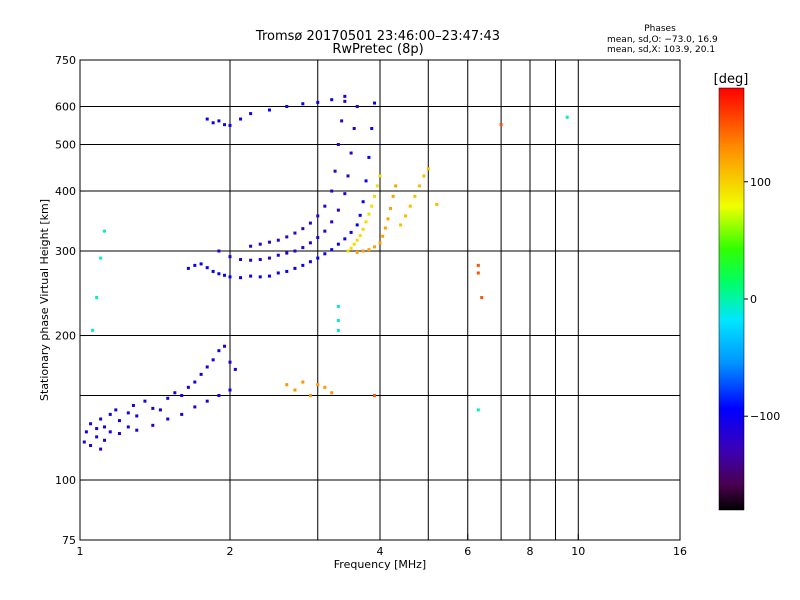 Image resolution: width=800 pixels, height=600 pixels. What do you see at coordinates (731, 79) in the screenshot?
I see `colorbar-label: [deg]` at bounding box center [731, 79].